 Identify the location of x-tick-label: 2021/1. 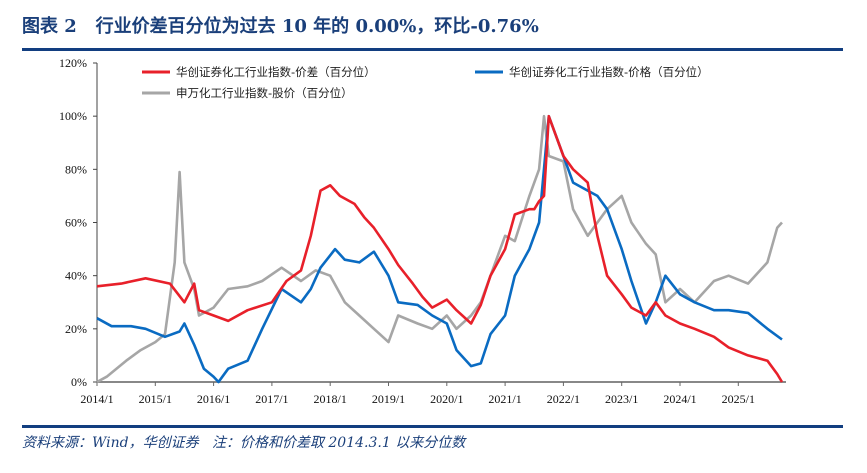
(504, 399).